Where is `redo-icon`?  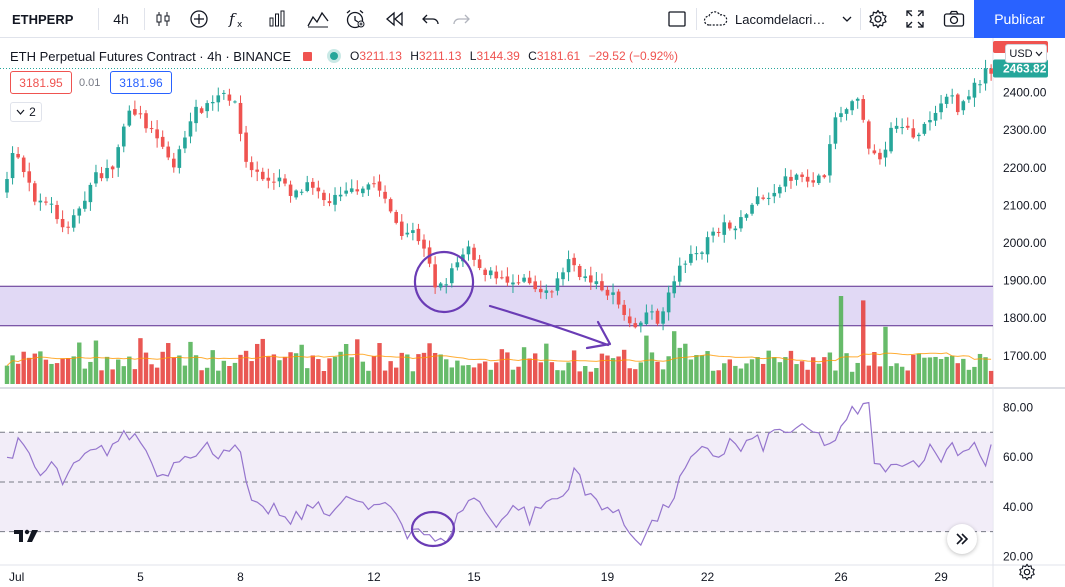 redo-icon is located at coordinates (461, 19).